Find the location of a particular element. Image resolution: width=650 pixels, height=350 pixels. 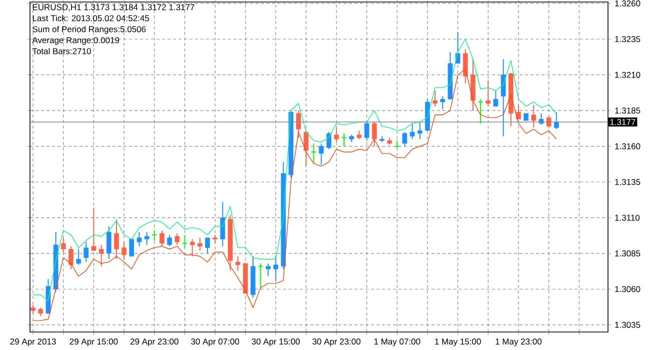

annotation: Average Range:0.0019 is located at coordinates (76, 41).